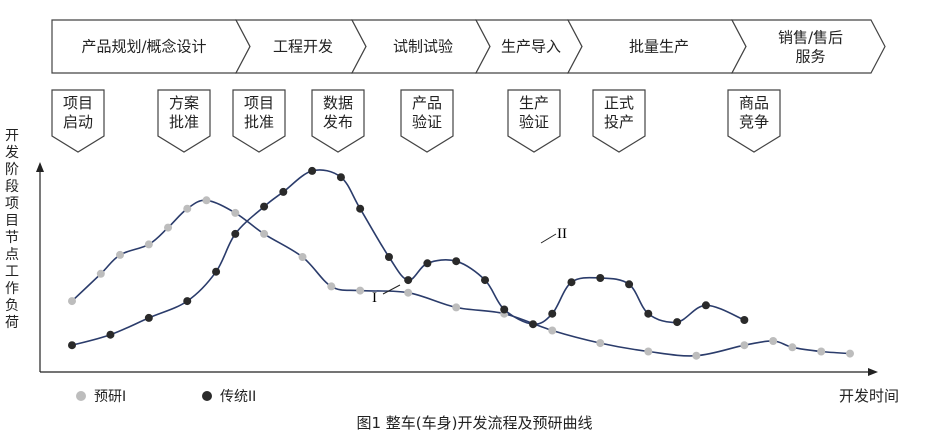 The height and width of the screenshot is (439, 949). I want to click on y-axis-label-char: 阶, so click(12, 170).